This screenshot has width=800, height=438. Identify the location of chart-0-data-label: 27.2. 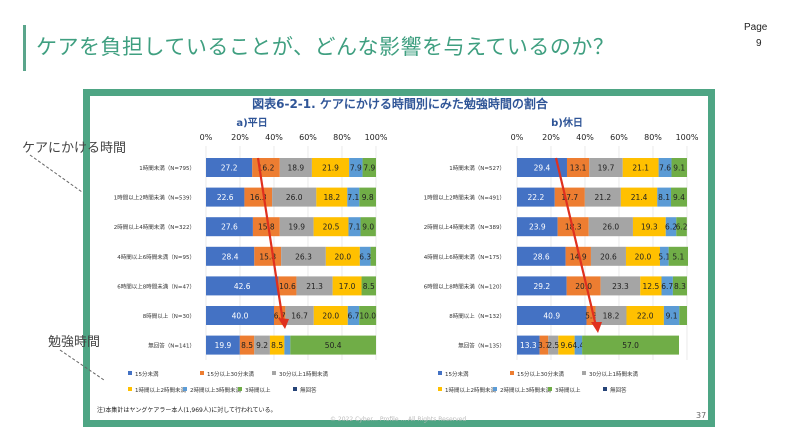
(229, 168).